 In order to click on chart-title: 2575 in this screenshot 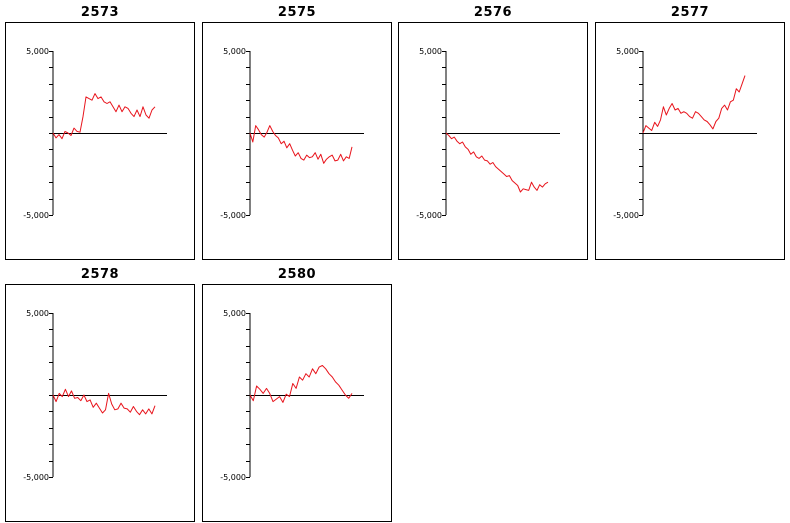, I will do `click(297, 12)`.